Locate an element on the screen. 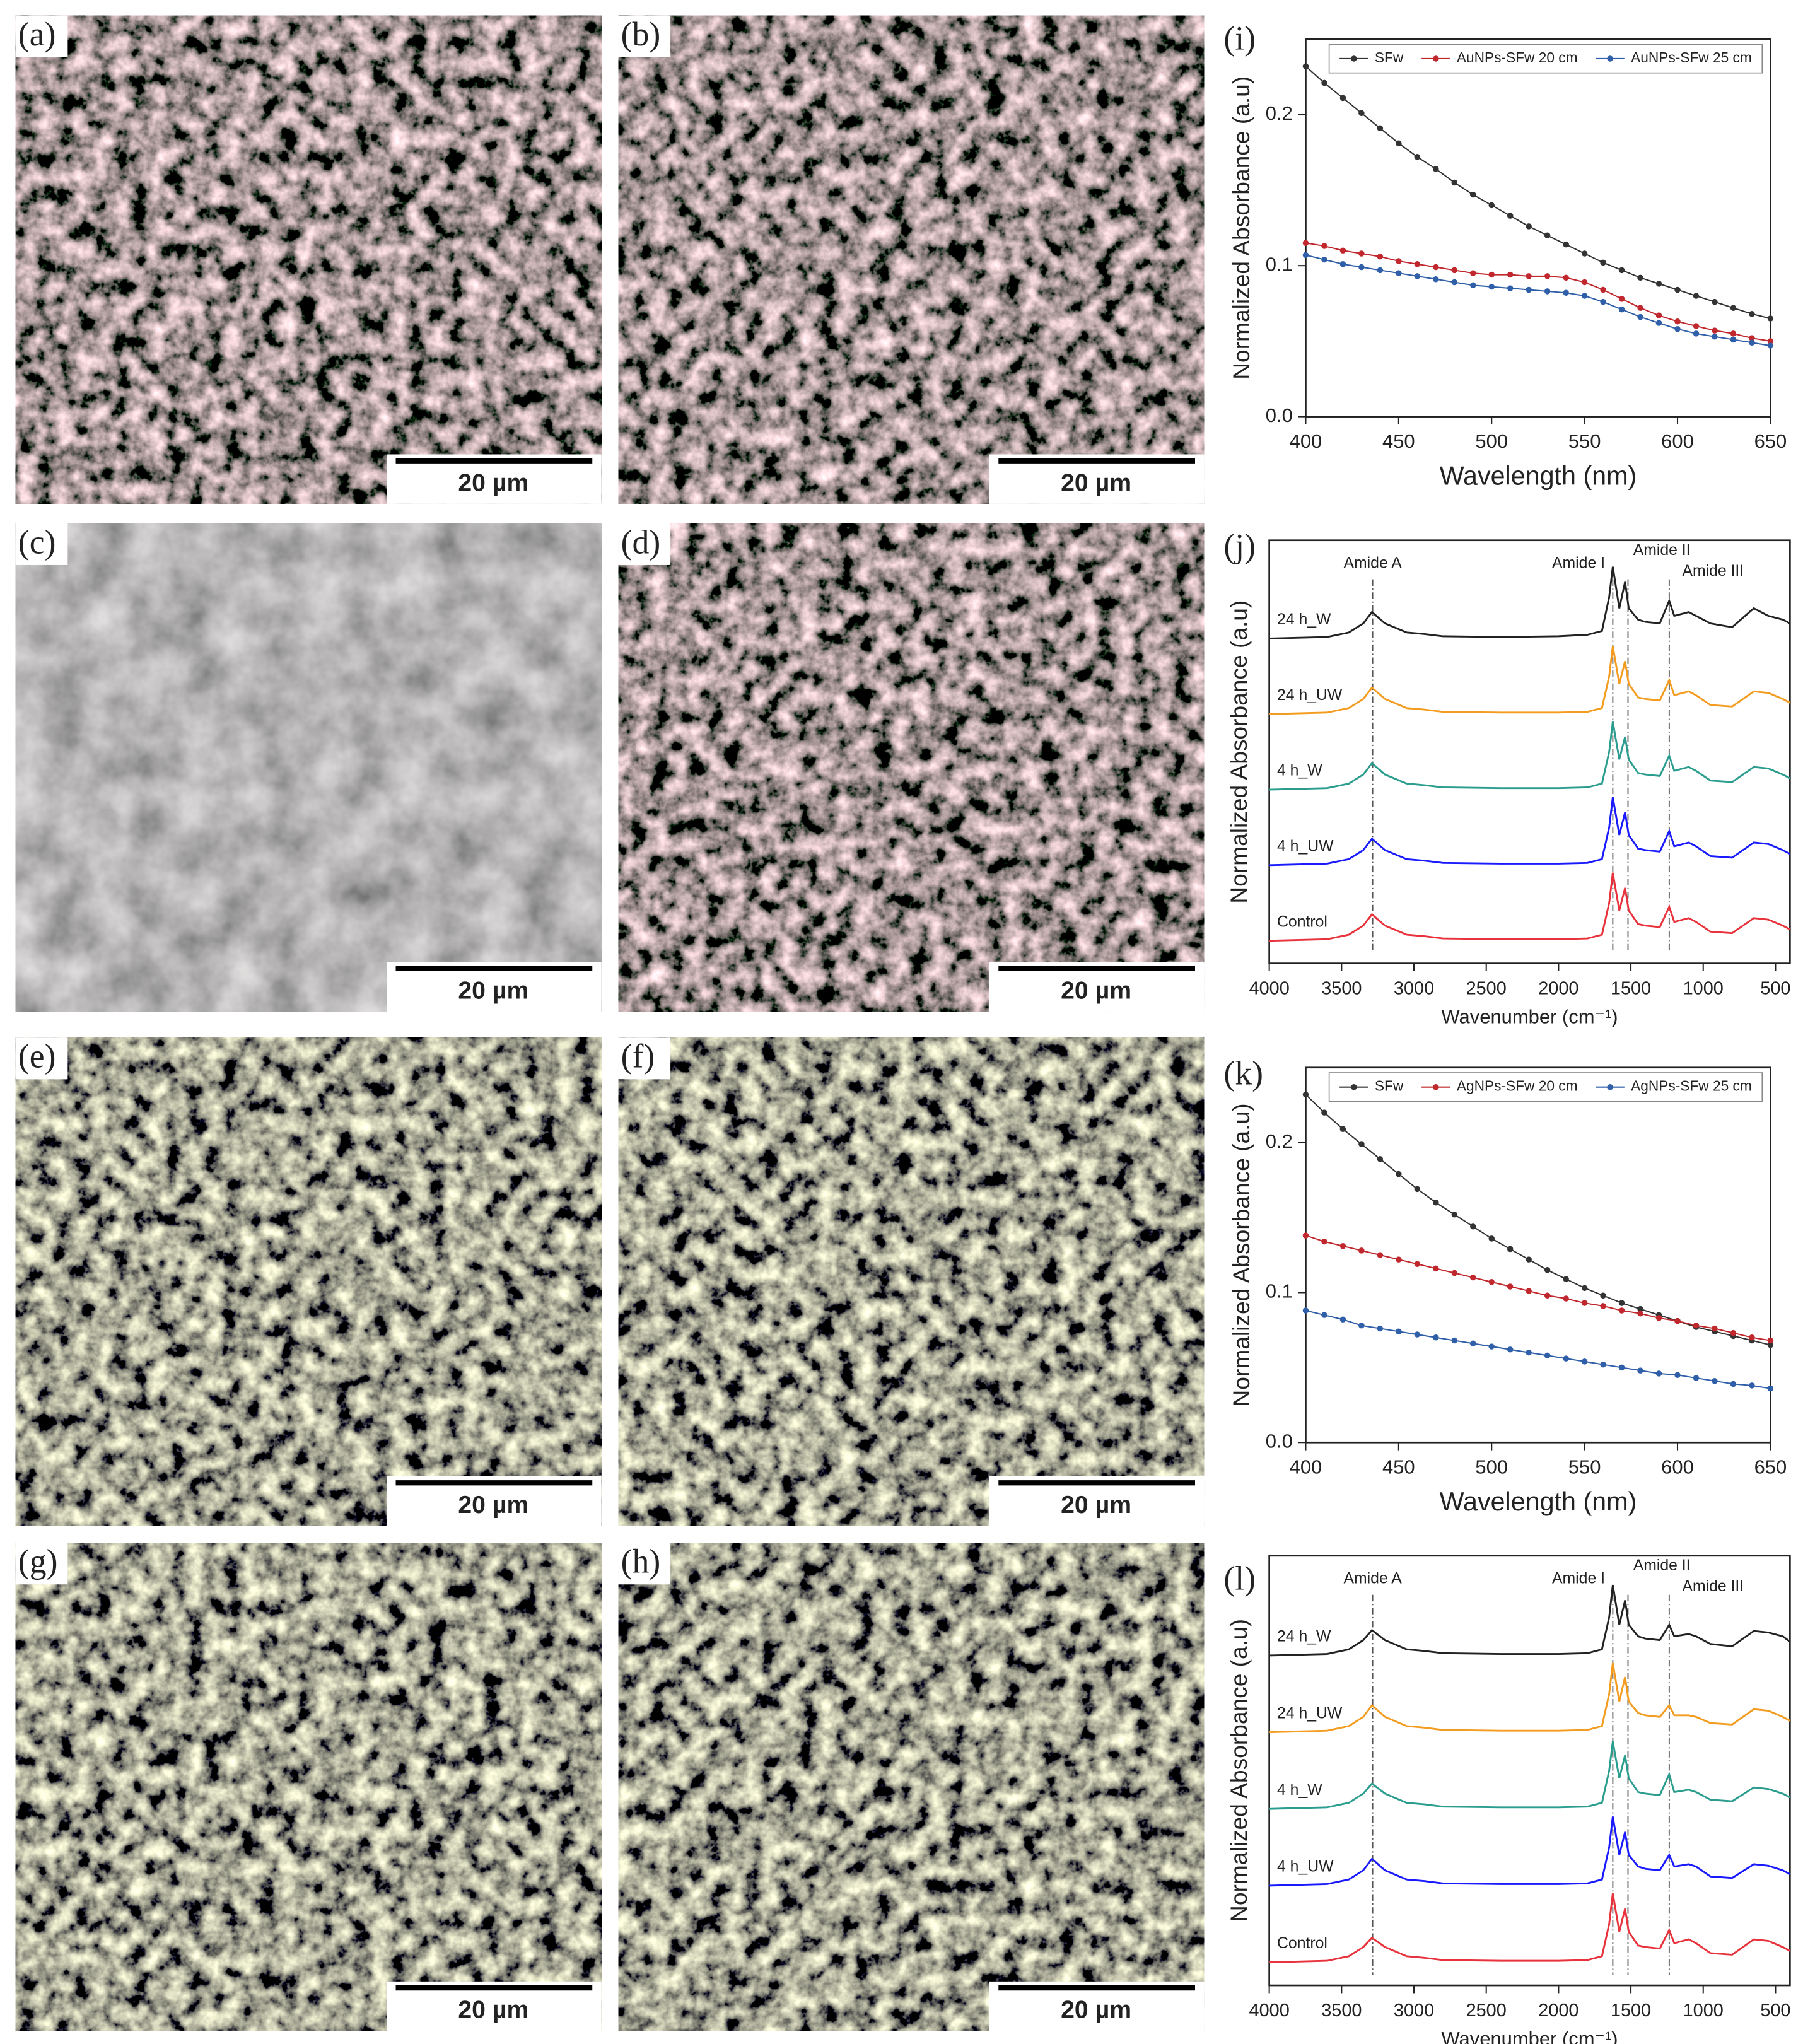 The width and height of the screenshot is (1803, 2044). panel-label: (l) is located at coordinates (1239, 1578).